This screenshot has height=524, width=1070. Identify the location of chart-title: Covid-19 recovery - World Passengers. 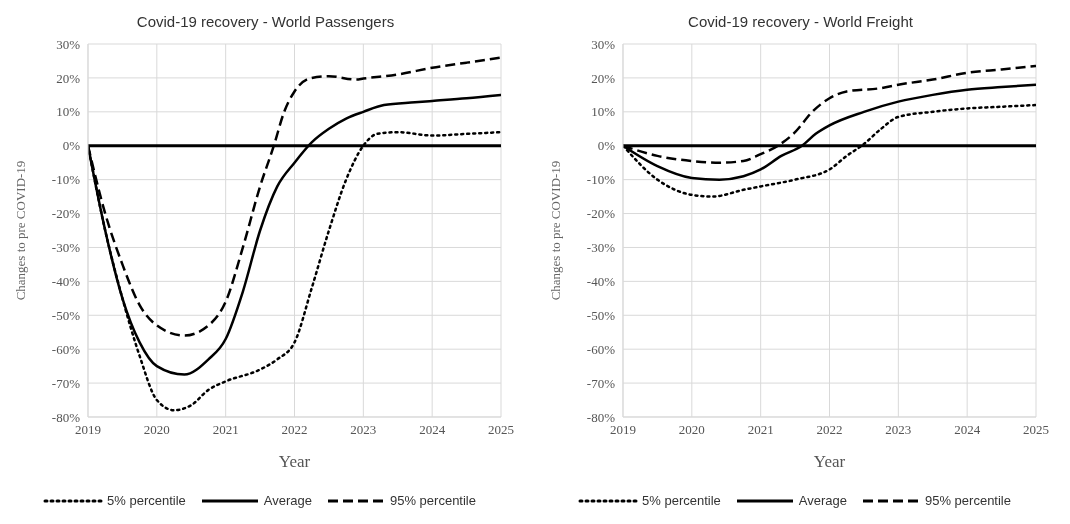
(265, 22).